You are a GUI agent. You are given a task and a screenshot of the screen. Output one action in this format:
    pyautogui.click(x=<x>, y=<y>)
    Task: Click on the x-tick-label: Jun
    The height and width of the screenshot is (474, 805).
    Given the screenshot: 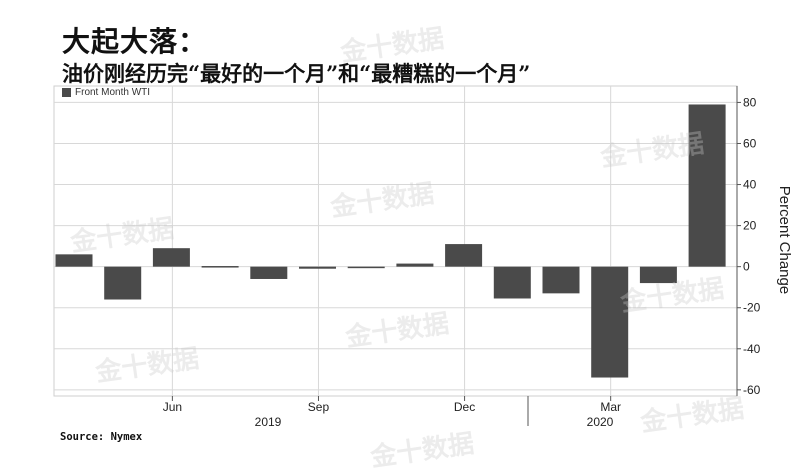 What is the action you would take?
    pyautogui.click(x=172, y=407)
    